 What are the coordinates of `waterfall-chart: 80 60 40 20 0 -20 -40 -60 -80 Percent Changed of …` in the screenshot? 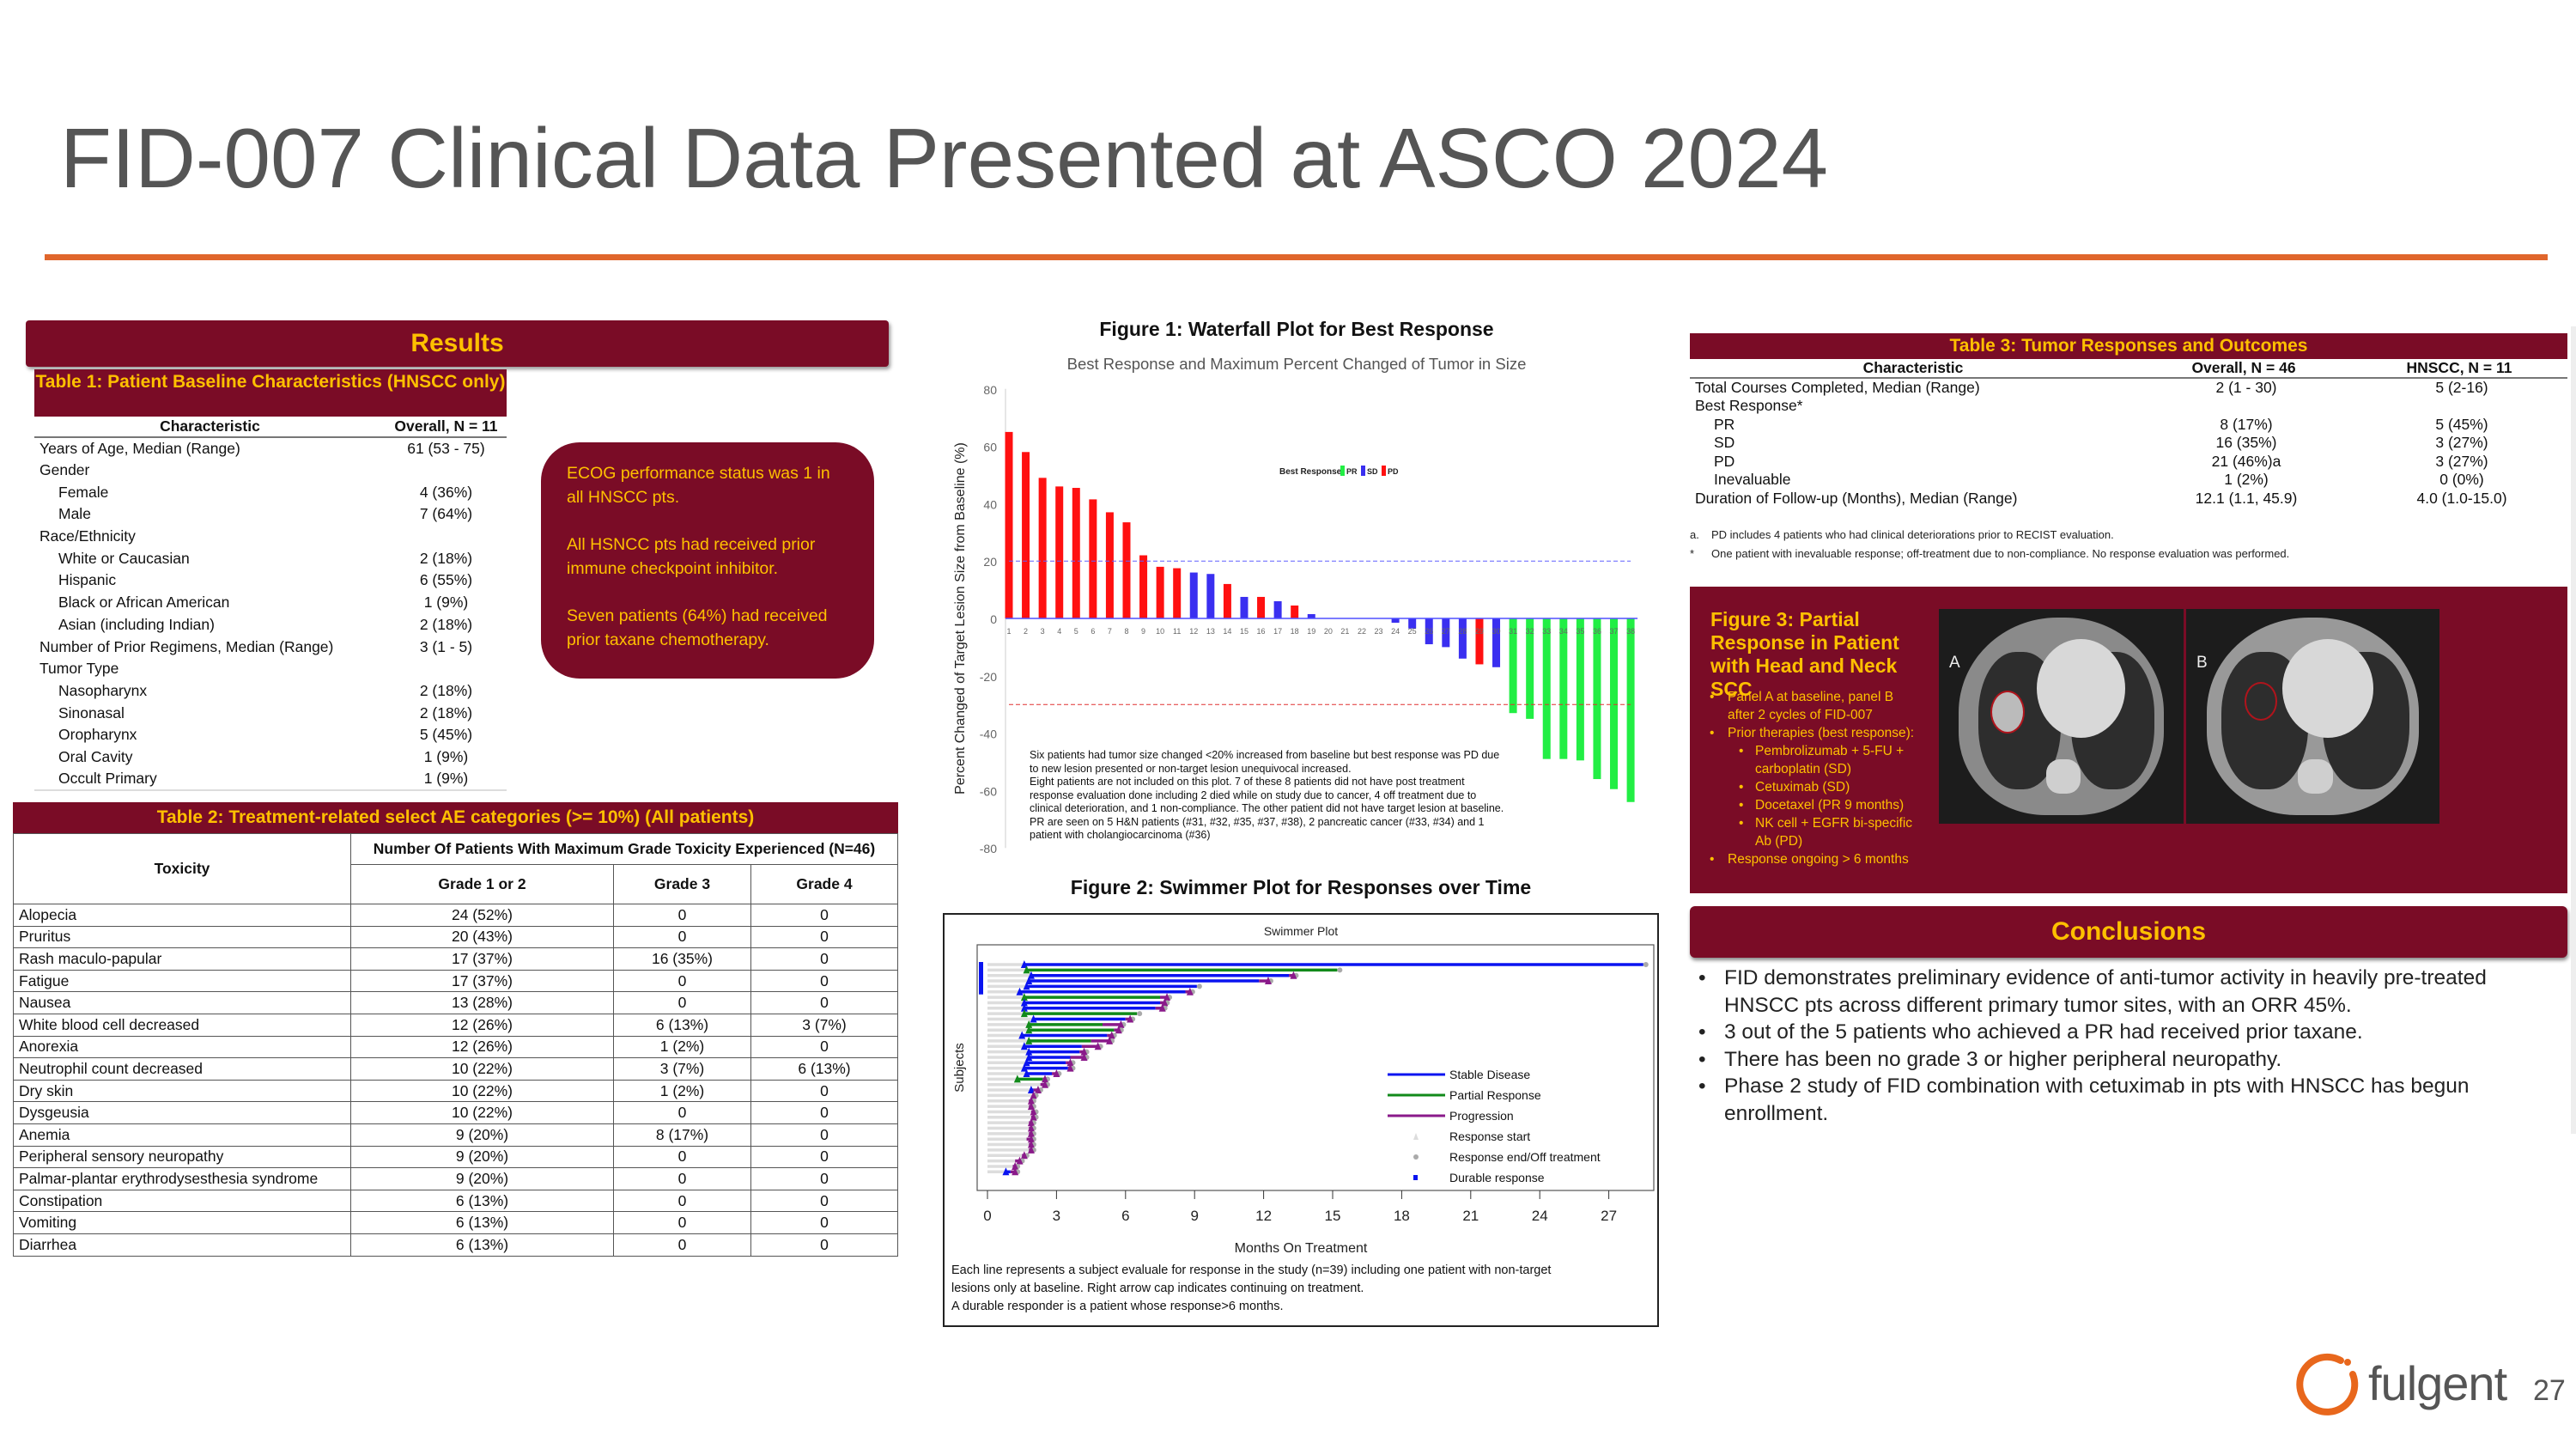 It's located at (1295, 619).